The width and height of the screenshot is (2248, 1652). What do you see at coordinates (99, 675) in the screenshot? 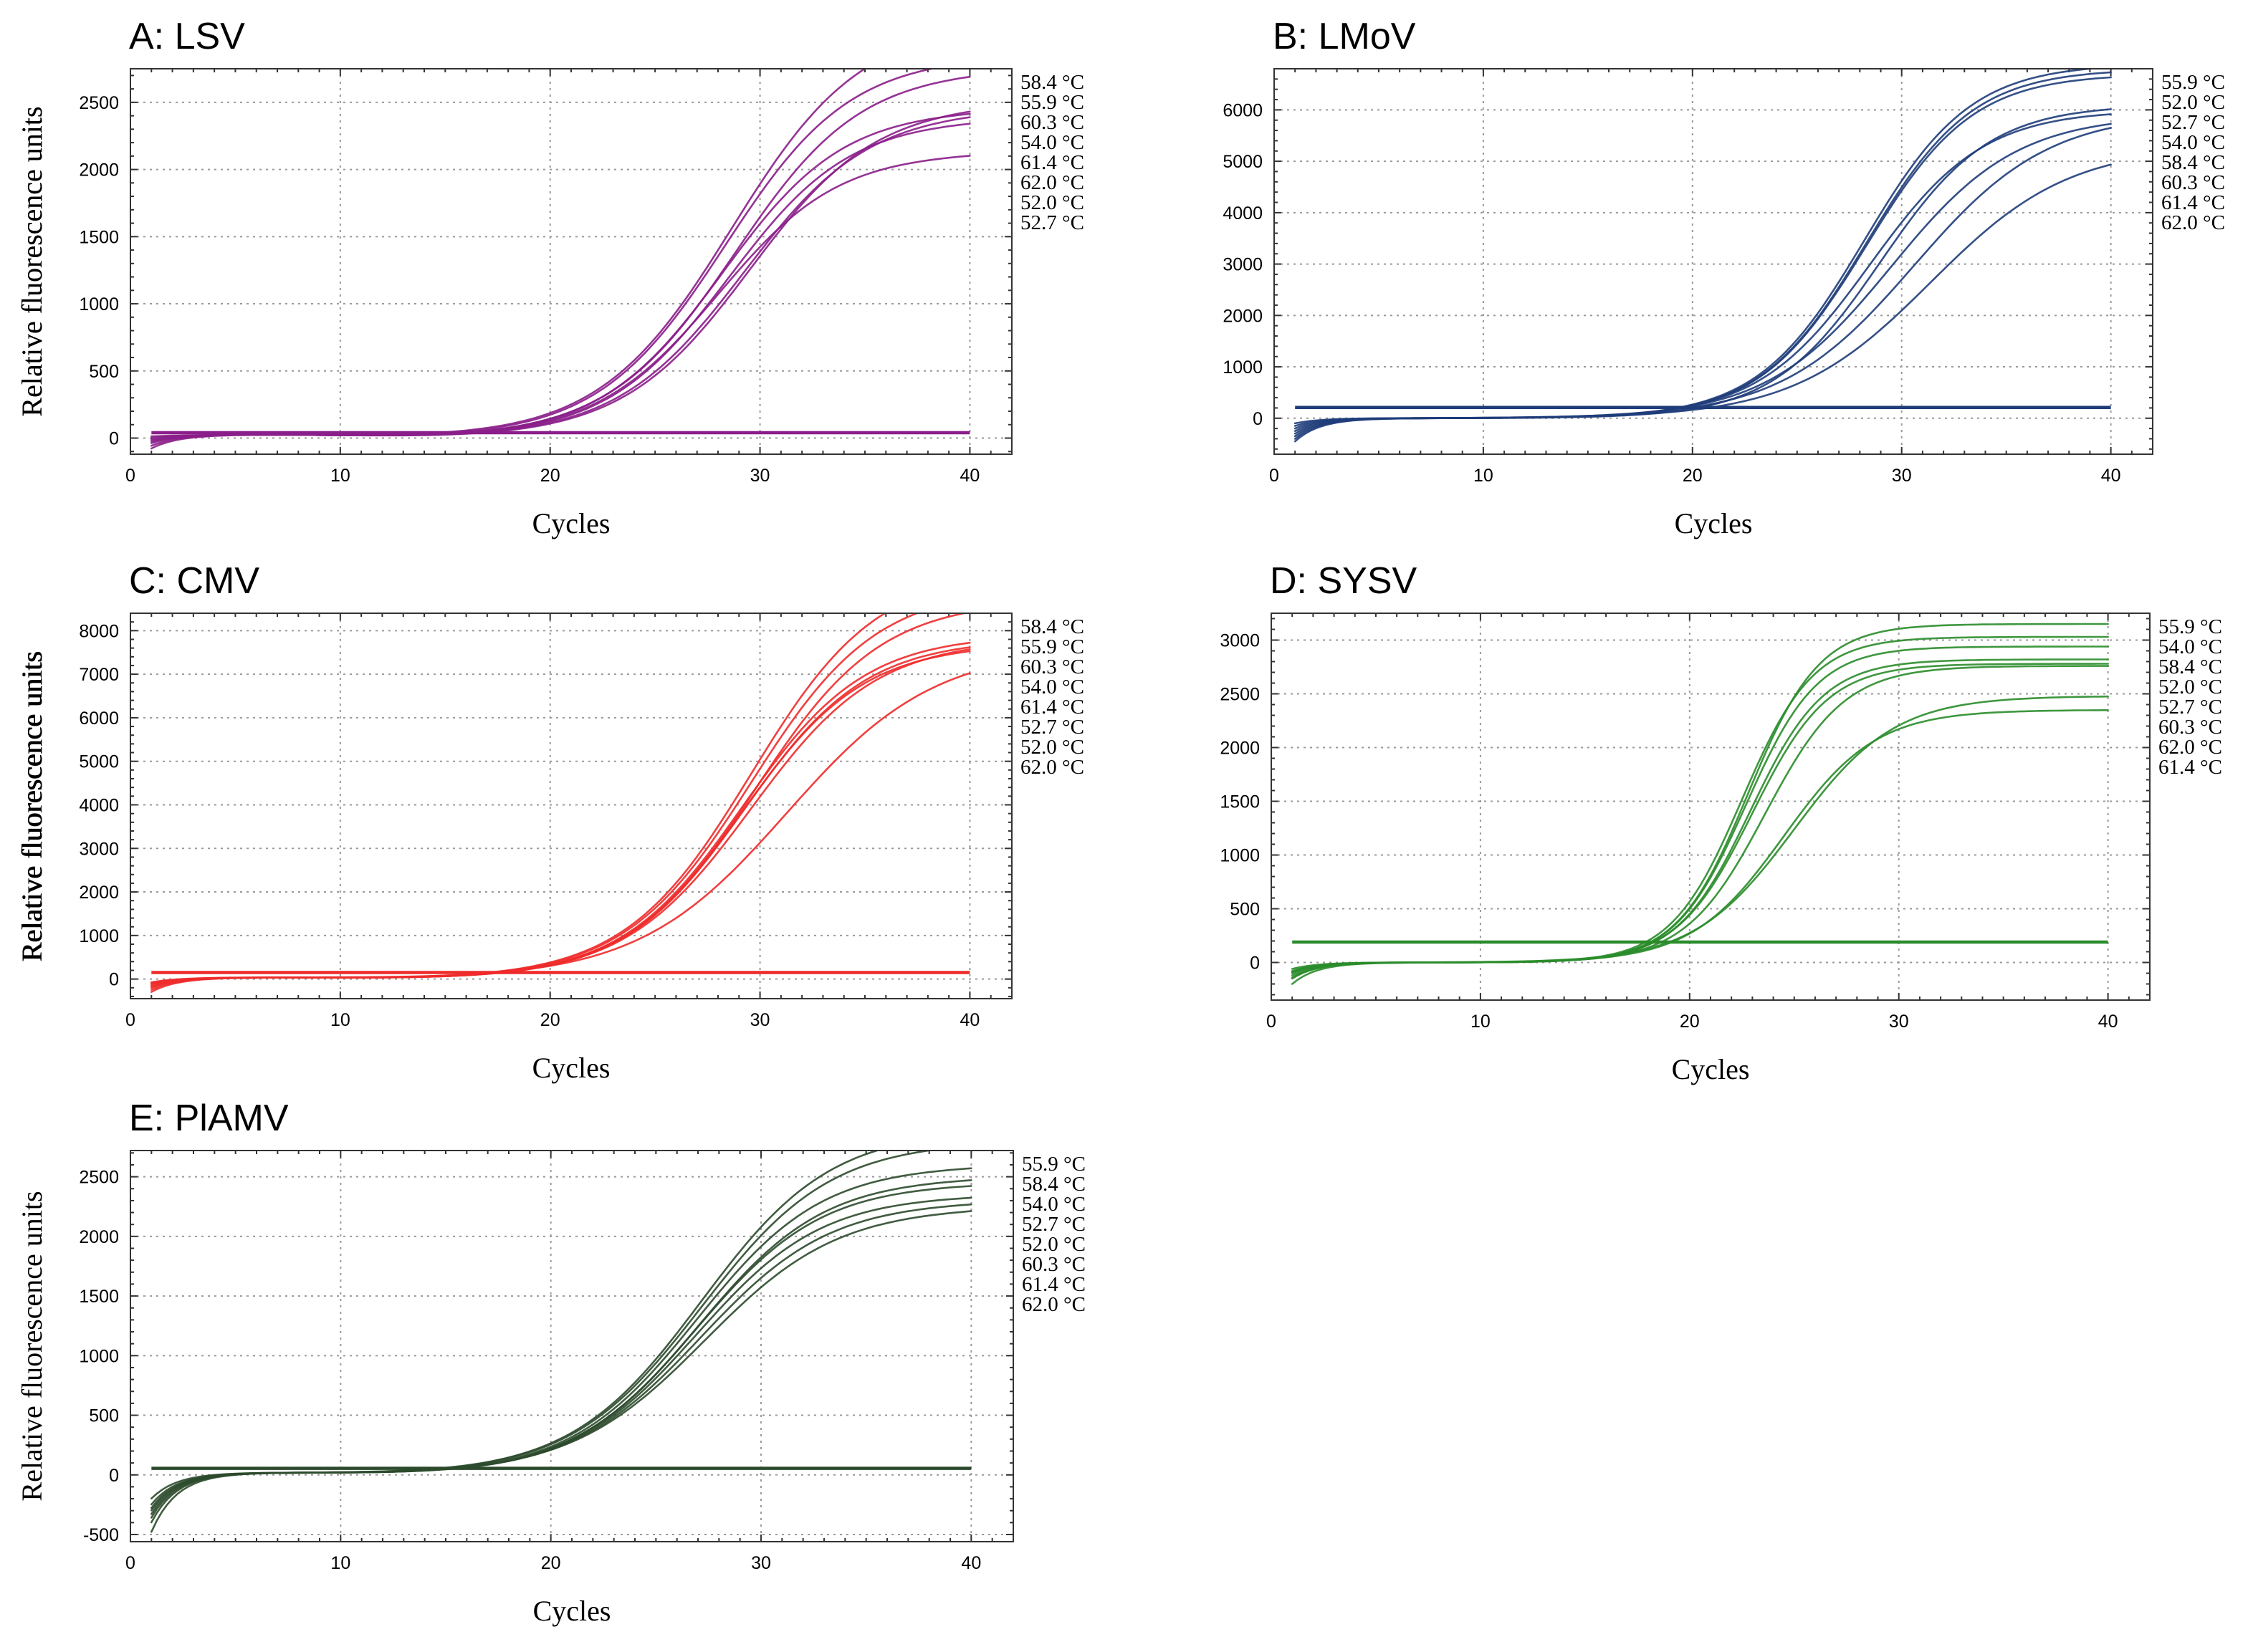
I see `y-tick-label: 7000` at bounding box center [99, 675].